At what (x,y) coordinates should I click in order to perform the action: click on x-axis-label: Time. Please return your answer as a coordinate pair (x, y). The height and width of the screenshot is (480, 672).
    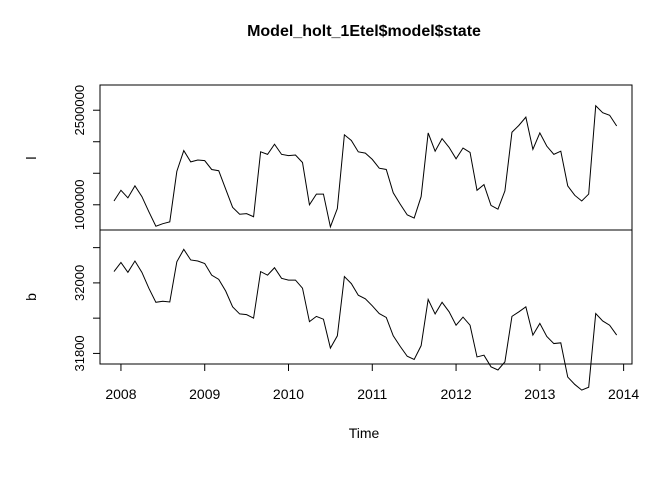
    Looking at the image, I should click on (364, 433).